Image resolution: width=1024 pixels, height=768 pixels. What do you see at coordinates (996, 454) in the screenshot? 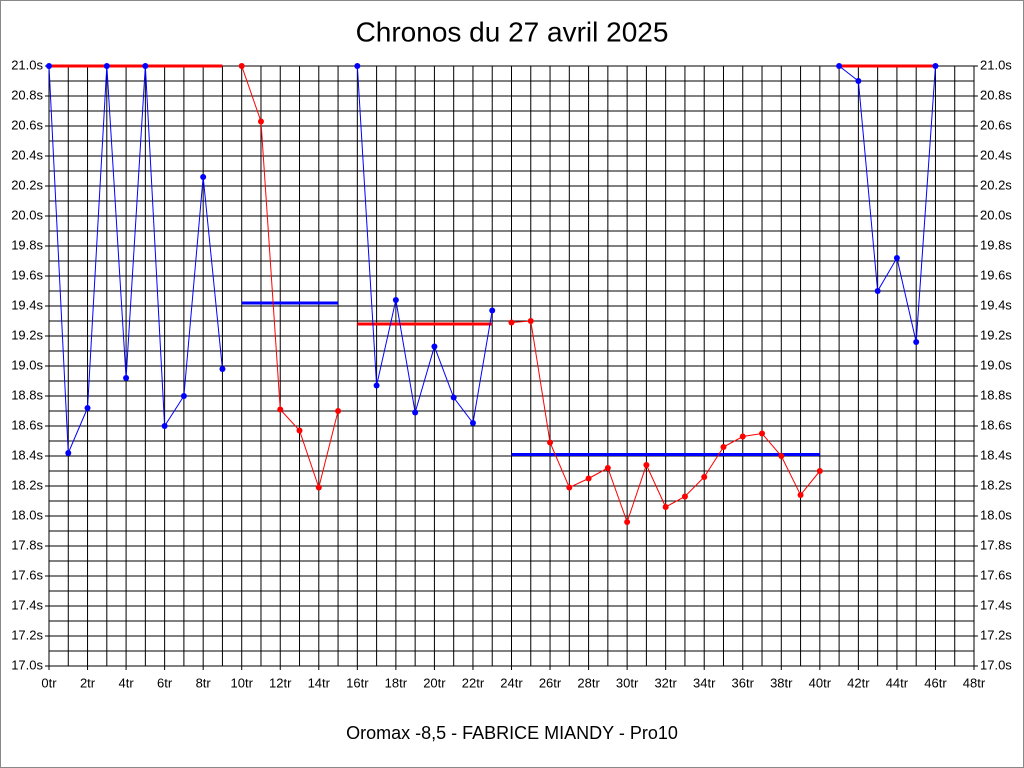
I see `y2-tick-label: 18.4s` at bounding box center [996, 454].